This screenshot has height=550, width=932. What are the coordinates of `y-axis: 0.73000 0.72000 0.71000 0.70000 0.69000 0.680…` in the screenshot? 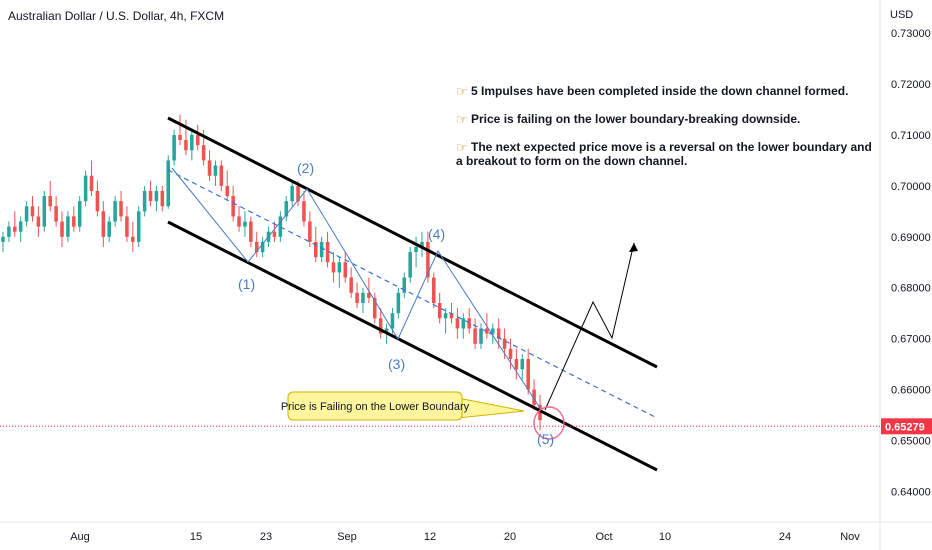 It's located at (911, 263).